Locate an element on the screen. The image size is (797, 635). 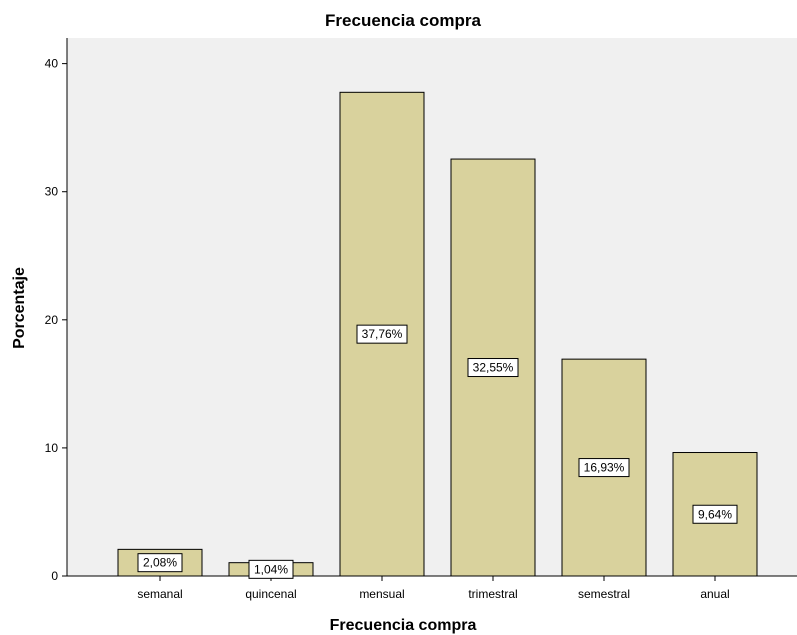
data-label-box-anual is located at coordinates (715, 514).